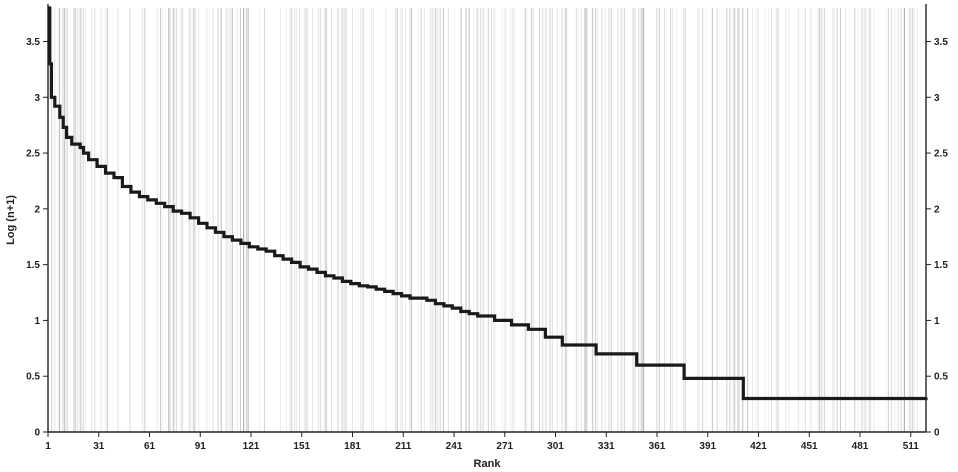 The height and width of the screenshot is (472, 958). Describe the element at coordinates (941, 154) in the screenshot. I see `y-tick-label-right: 2.5` at that location.